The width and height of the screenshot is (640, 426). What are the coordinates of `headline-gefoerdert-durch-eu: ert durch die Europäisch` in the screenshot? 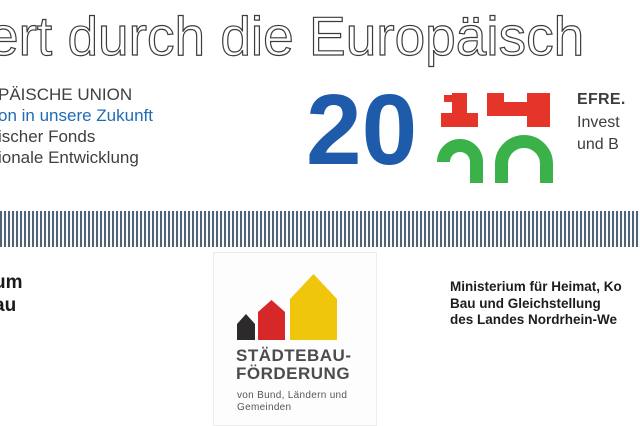 It's located at (292, 35).